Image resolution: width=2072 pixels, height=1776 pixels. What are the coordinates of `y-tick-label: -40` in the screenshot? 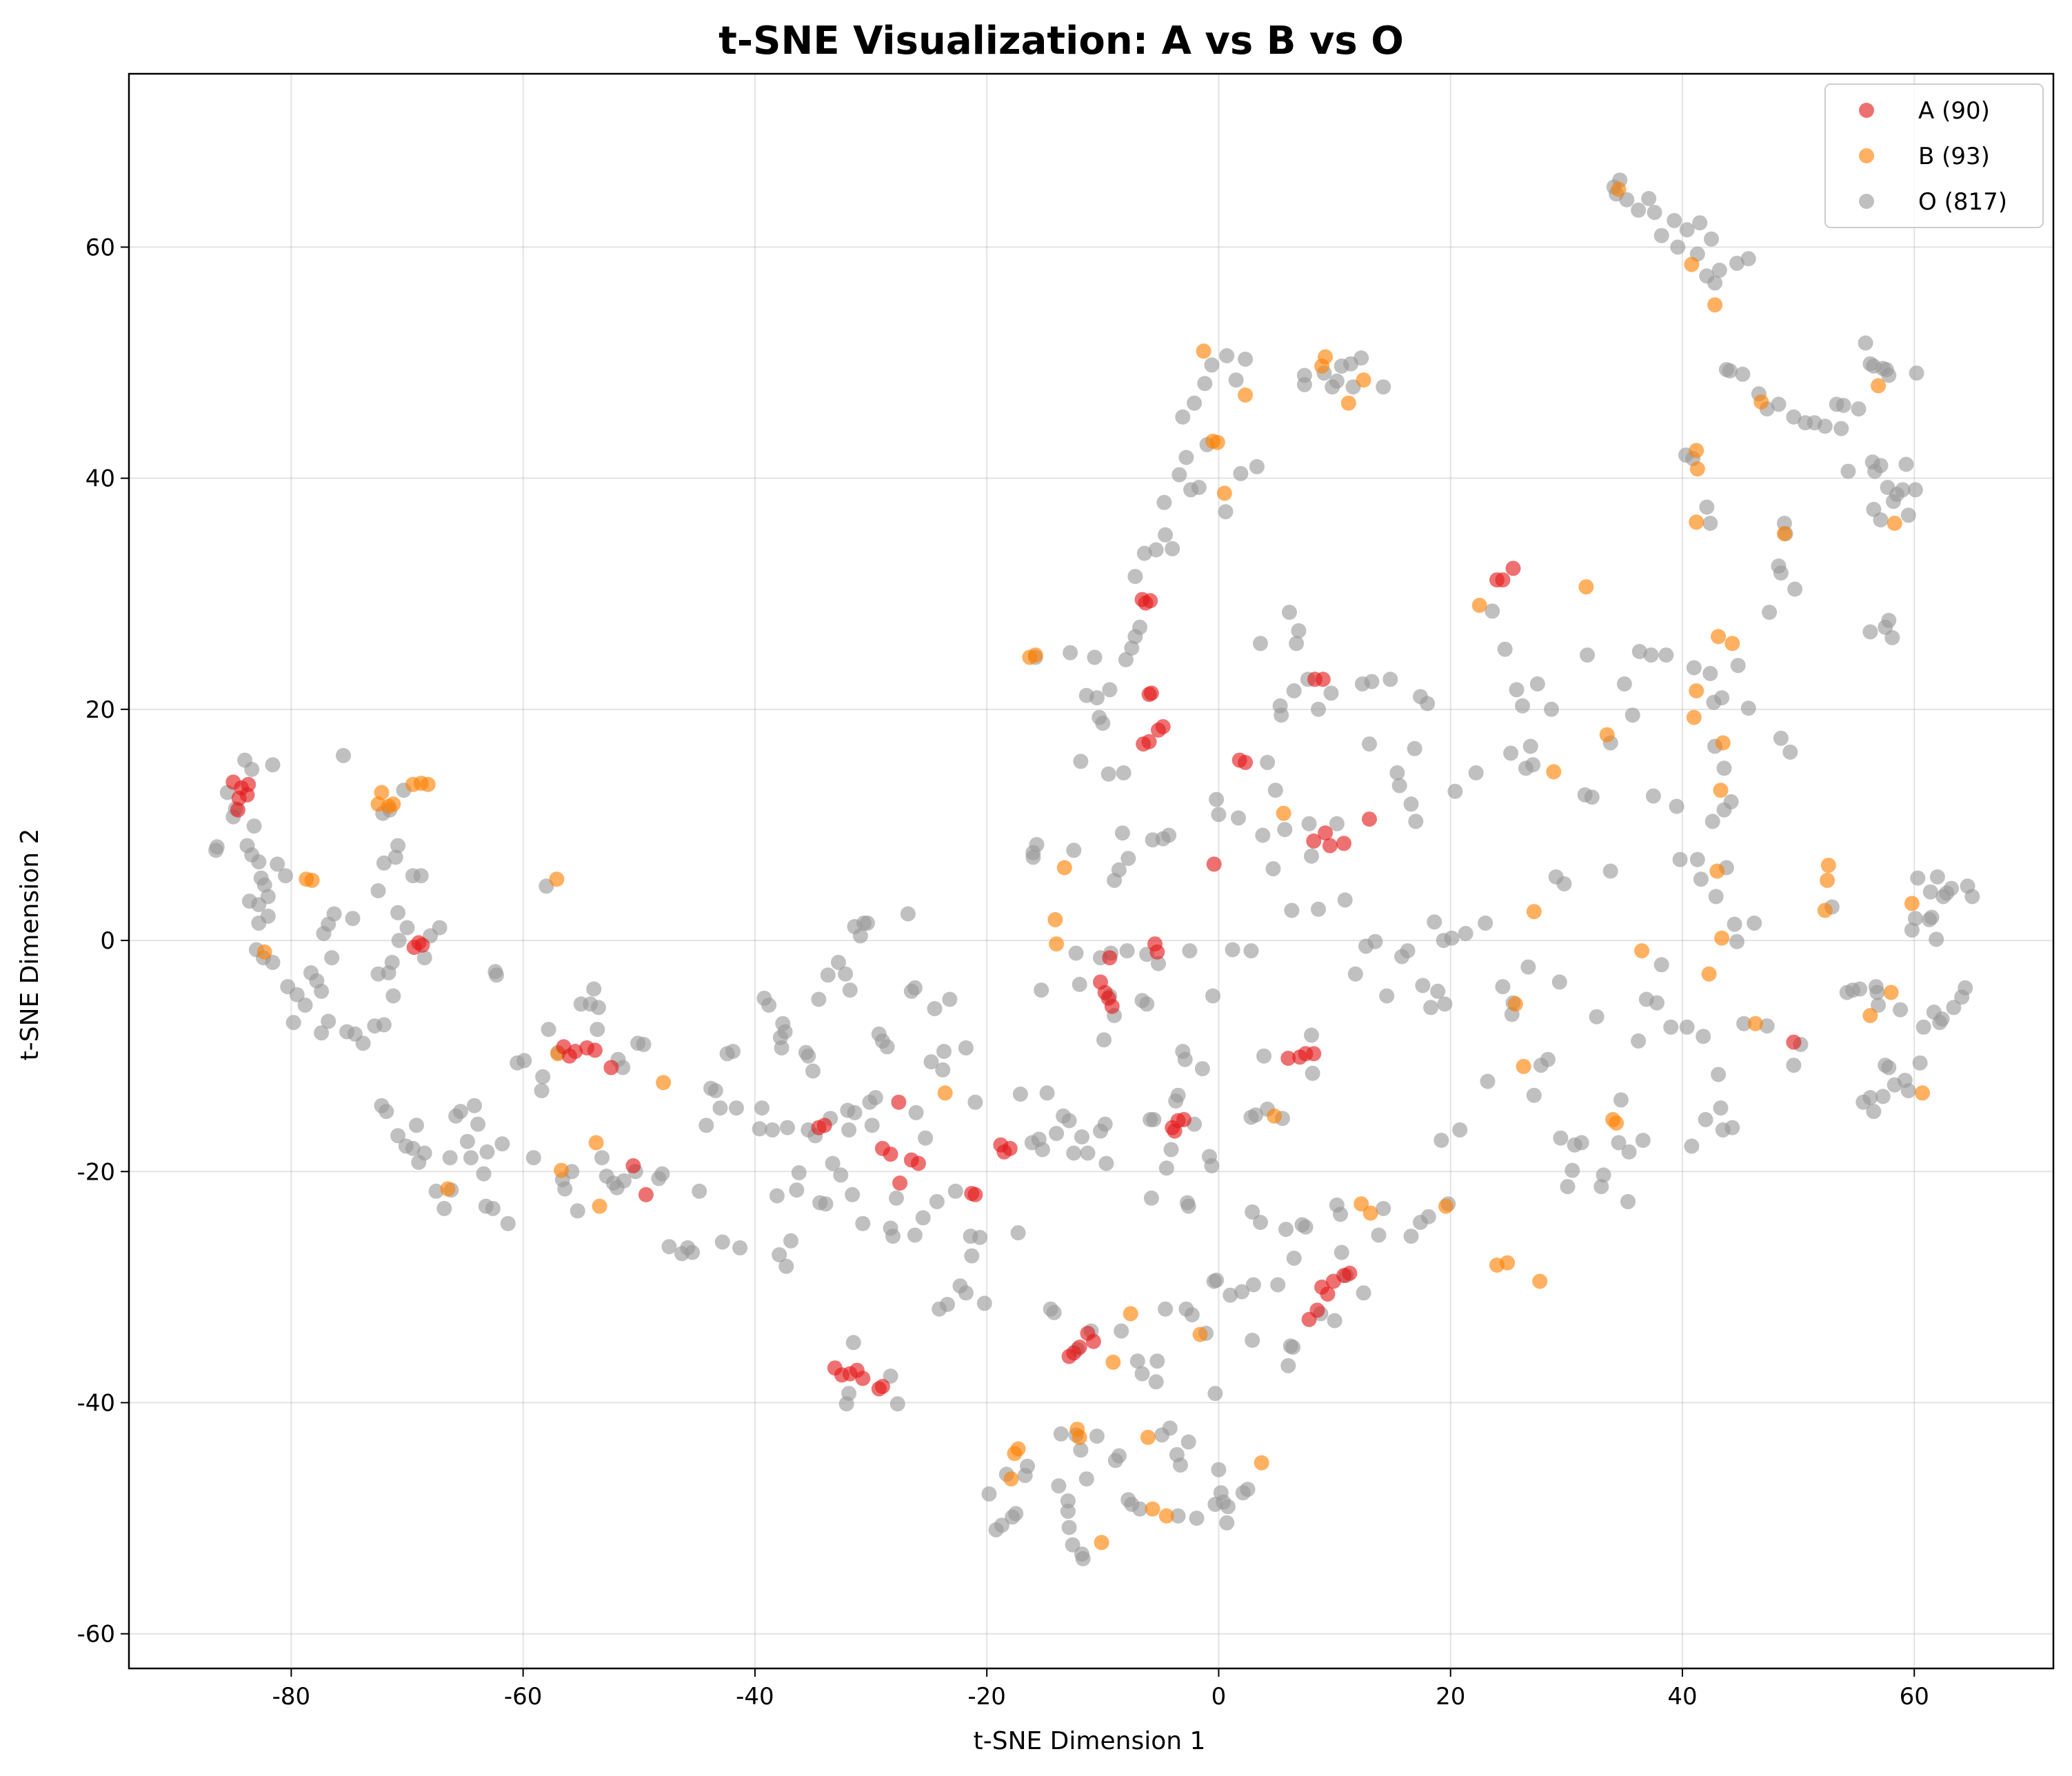 It's located at (96, 1403).